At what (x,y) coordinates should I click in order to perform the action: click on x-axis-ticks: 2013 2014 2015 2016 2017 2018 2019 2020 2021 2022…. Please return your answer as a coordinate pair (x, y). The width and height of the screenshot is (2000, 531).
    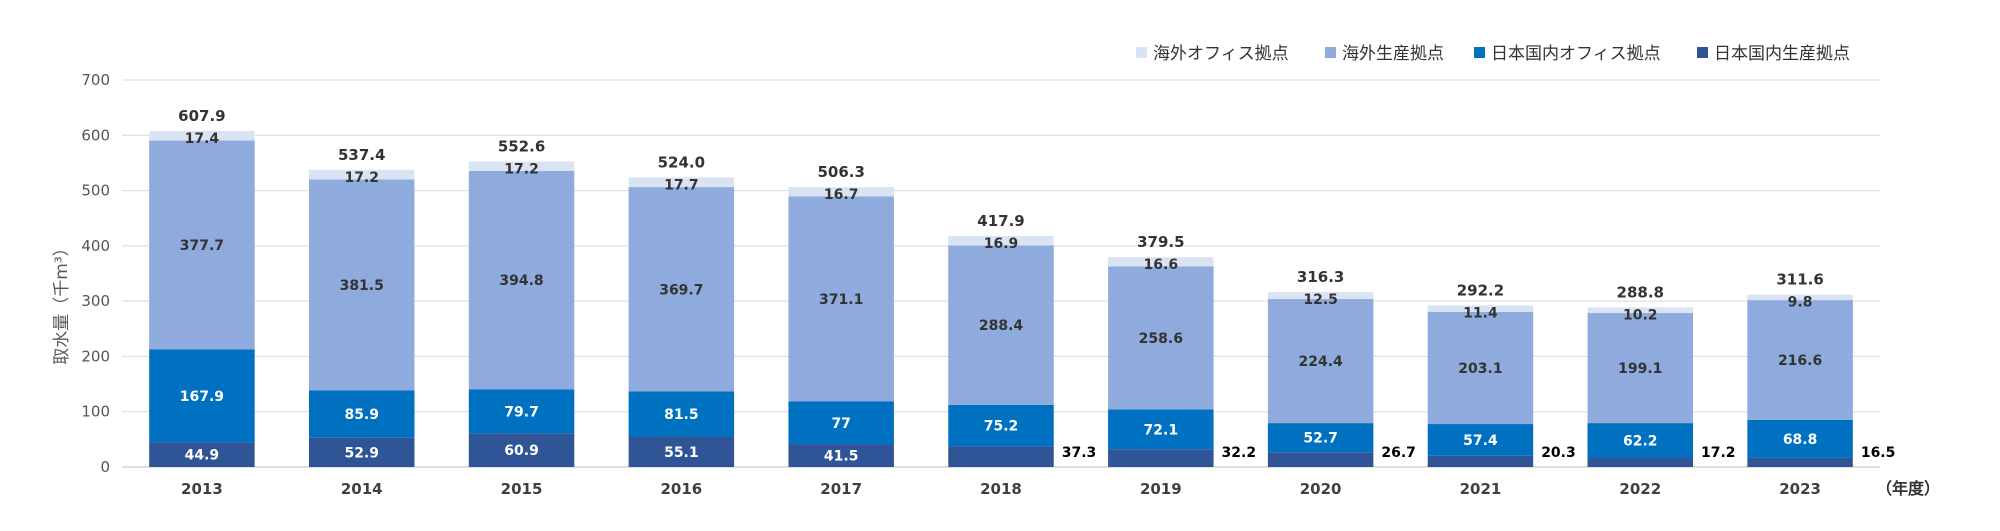
    Looking at the image, I should click on (1001, 489).